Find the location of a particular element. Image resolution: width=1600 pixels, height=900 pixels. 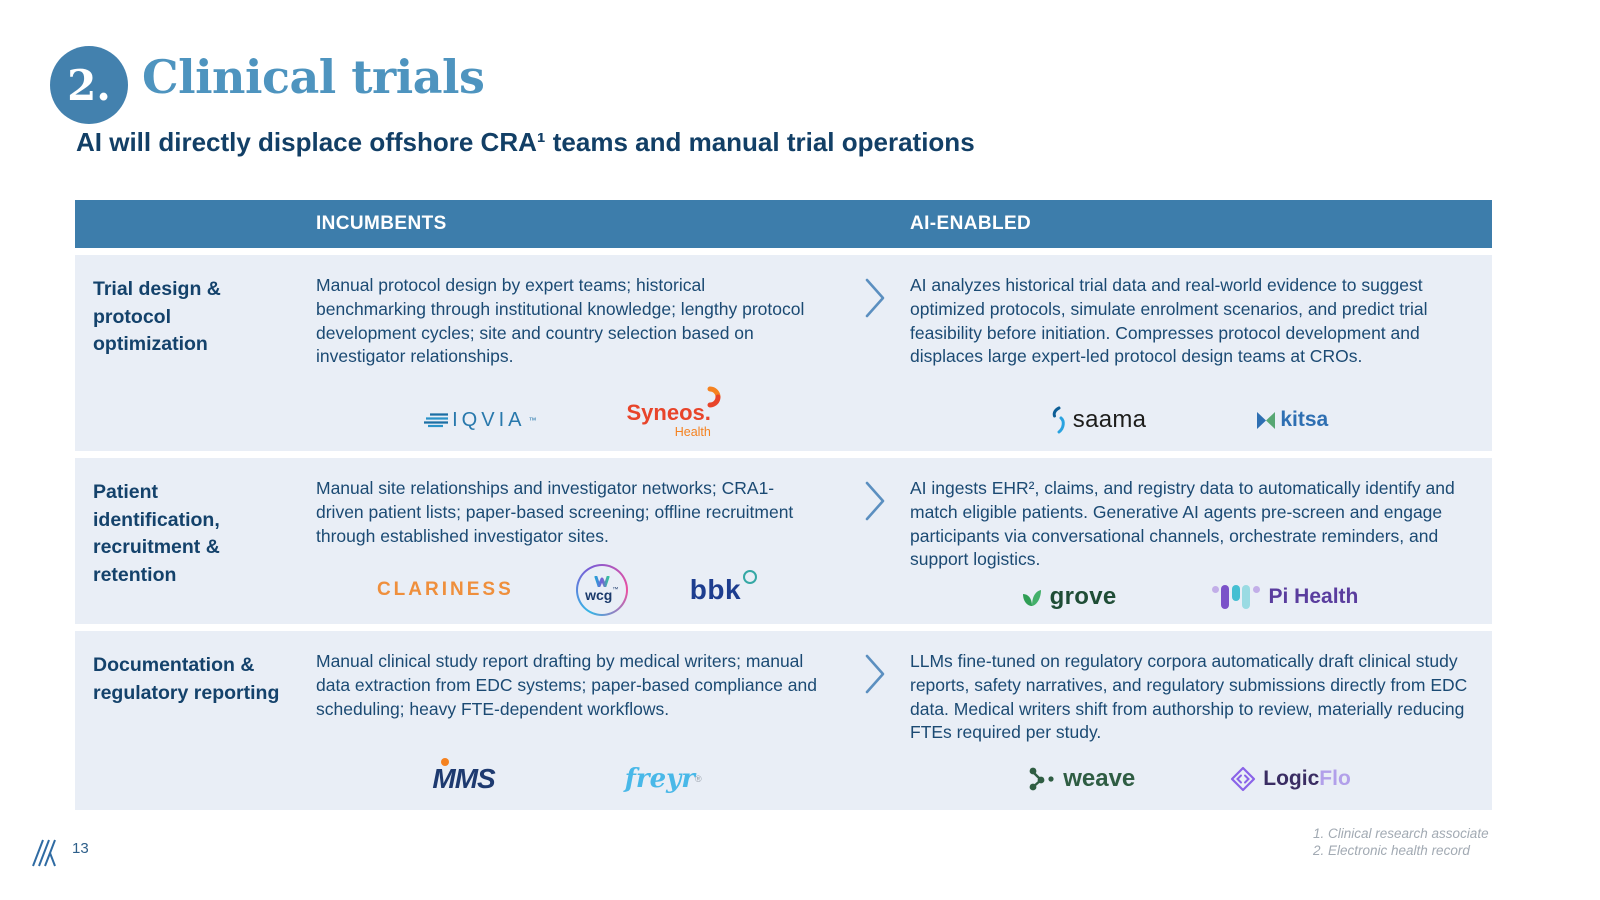

section-number: 2. is located at coordinates (89, 85).